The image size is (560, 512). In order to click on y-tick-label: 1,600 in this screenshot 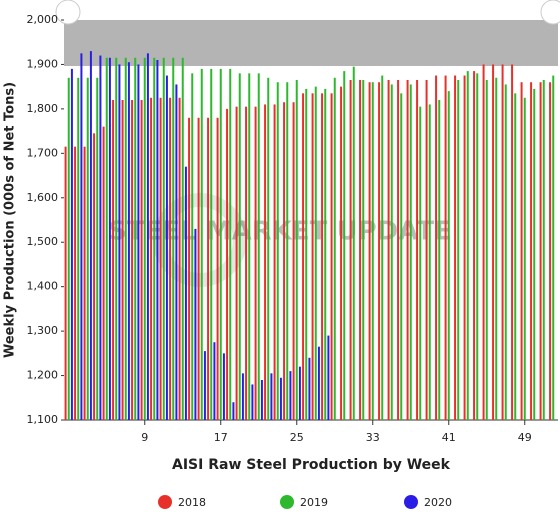, I will do `click(43, 197)`.